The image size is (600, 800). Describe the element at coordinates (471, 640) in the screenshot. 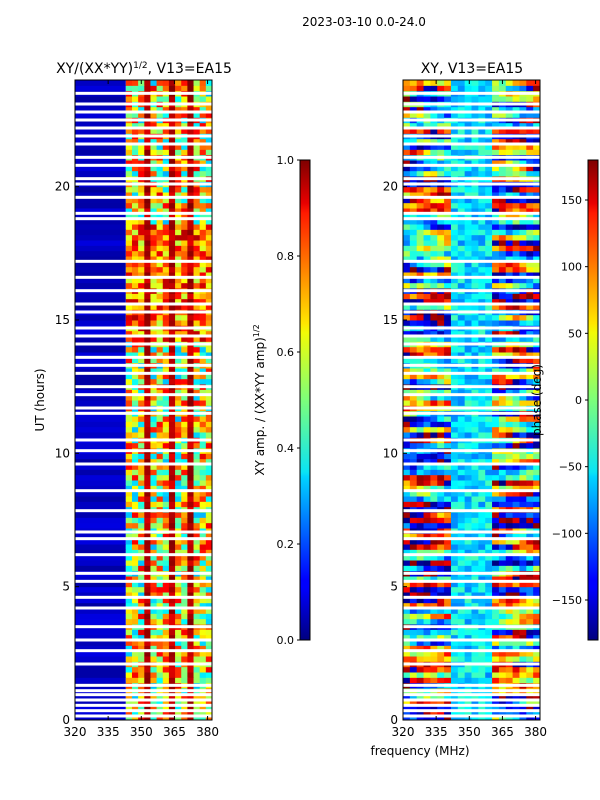

I see `phase-blank-row` at that location.